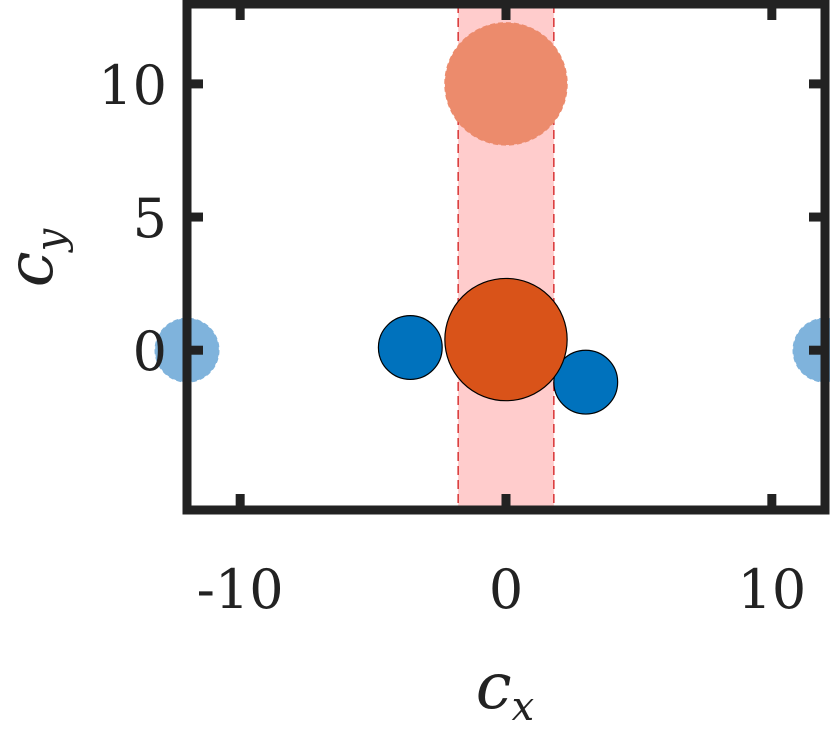 The height and width of the screenshot is (730, 830). I want to click on x-tick-label: -10, so click(240, 589).